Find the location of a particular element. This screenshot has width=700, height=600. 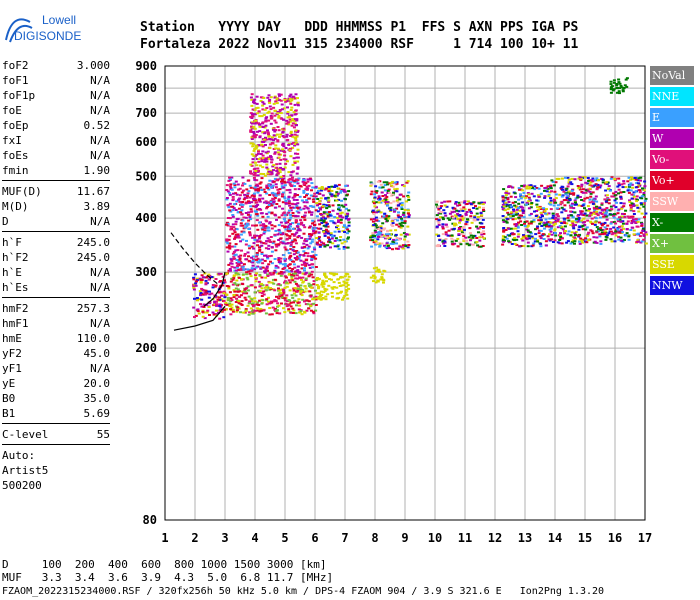

param-value: N/A is located at coordinates (100, 272).